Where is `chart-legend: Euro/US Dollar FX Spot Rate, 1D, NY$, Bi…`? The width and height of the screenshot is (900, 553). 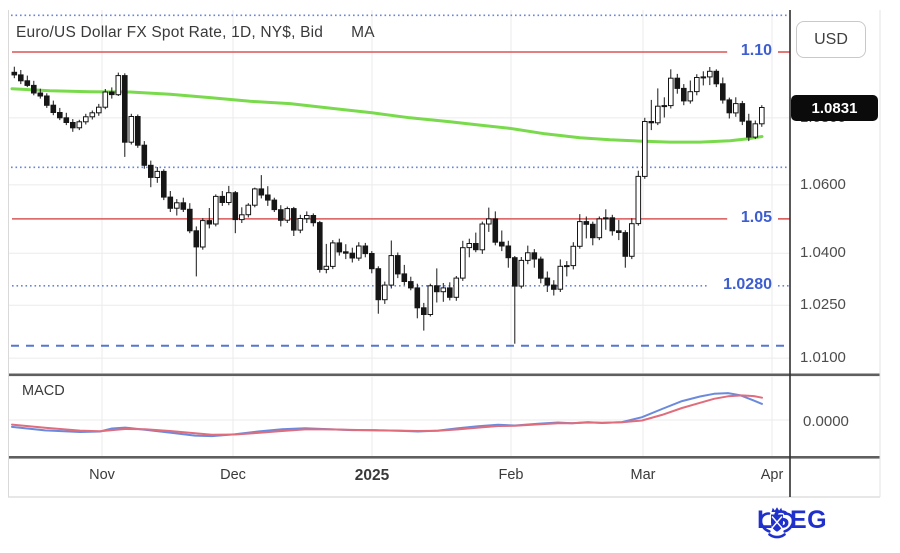
chart-legend: Euro/US Dollar FX Spot Rate, 1D, NY$, Bi… is located at coordinates (195, 33).